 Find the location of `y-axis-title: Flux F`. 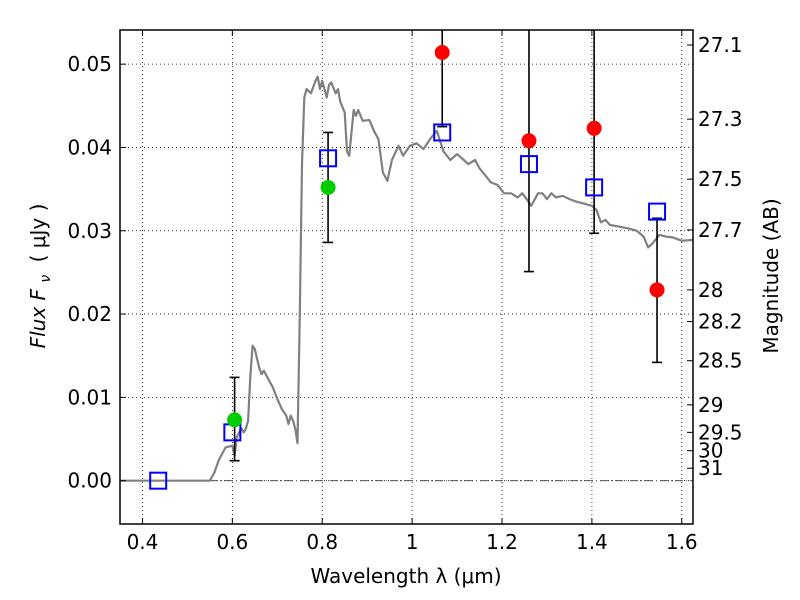

y-axis-title: Flux F is located at coordinates (38, 318).